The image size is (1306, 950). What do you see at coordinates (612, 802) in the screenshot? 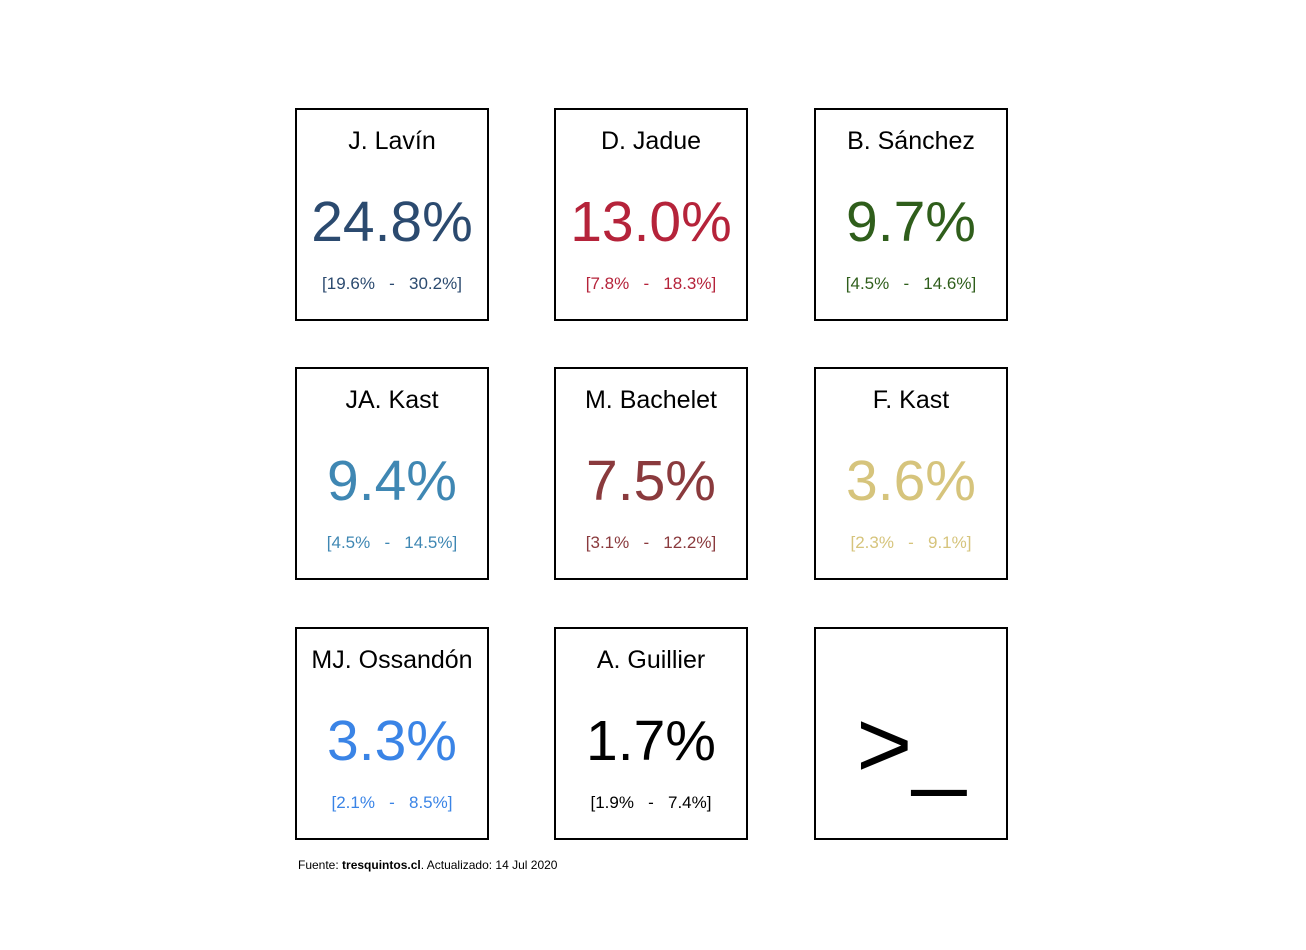
I see `range-low: [1.9%` at bounding box center [612, 802].